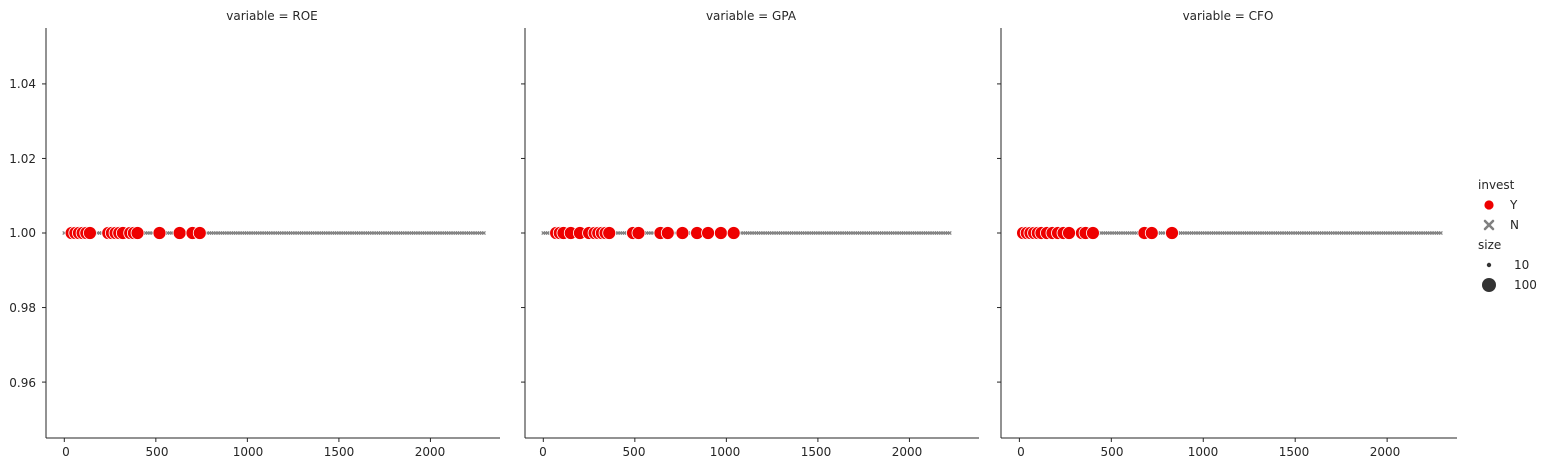  I want to click on y-tick-label: 0.96, so click(22, 383).